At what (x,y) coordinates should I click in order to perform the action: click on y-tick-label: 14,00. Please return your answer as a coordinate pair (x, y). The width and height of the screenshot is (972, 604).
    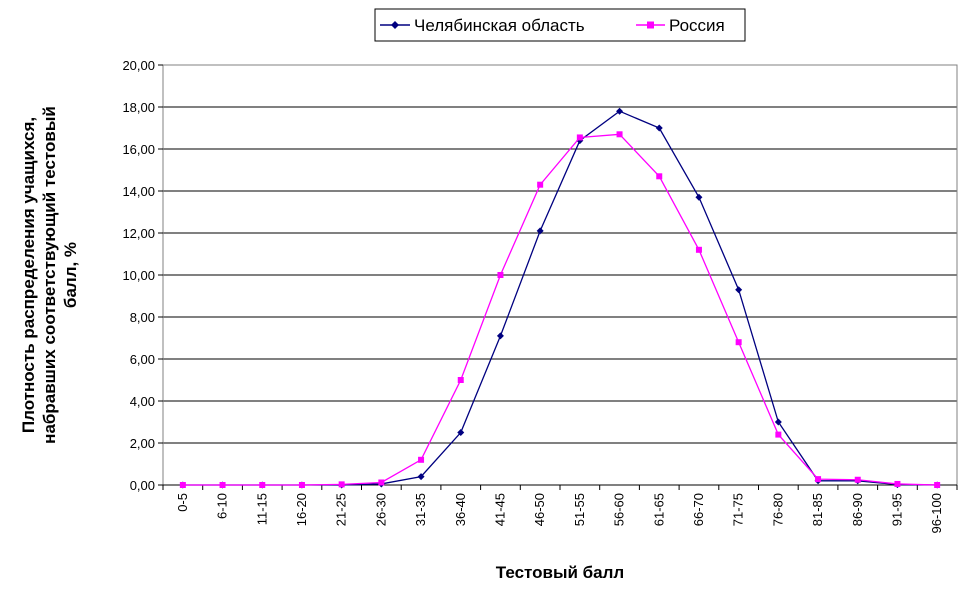
    Looking at the image, I should click on (138, 191).